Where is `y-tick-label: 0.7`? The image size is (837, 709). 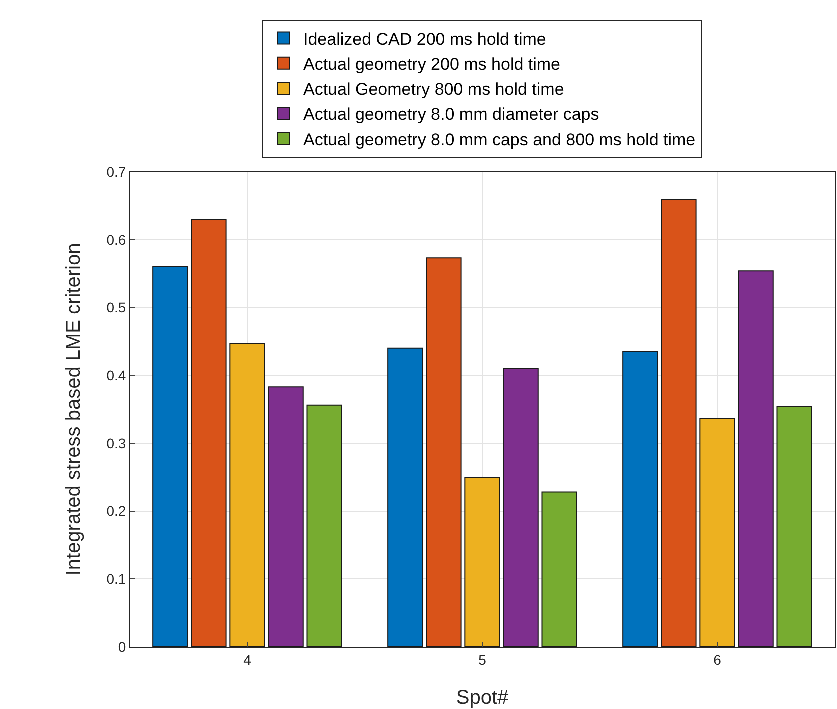
y-tick-label: 0.7 is located at coordinates (116, 172).